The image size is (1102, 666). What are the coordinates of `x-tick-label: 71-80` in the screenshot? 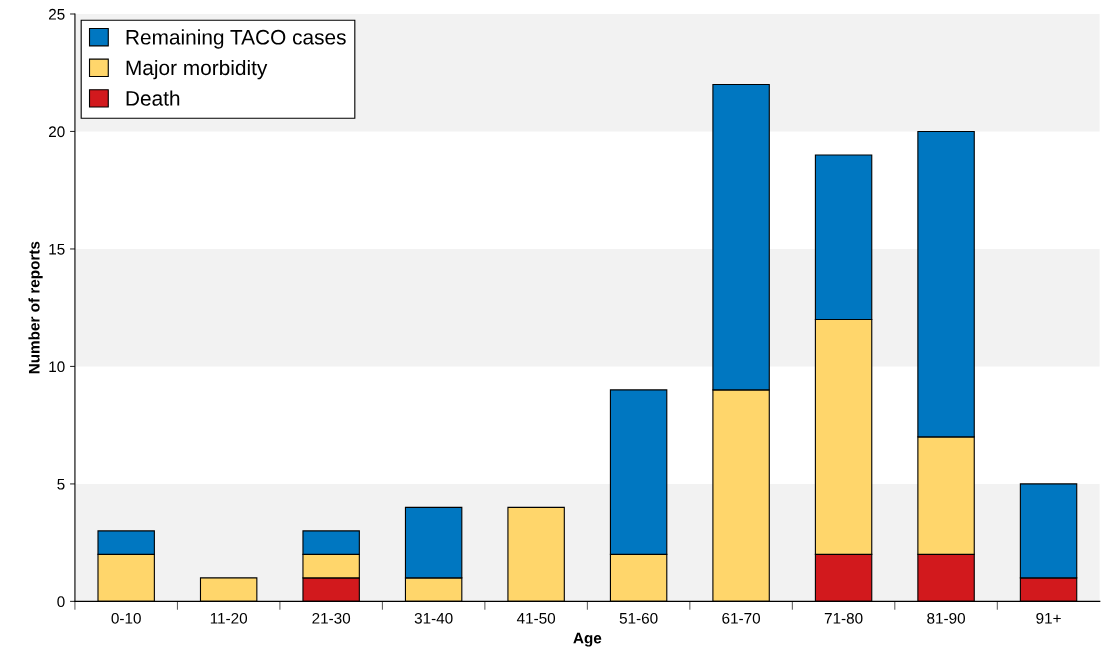 It's located at (843, 618).